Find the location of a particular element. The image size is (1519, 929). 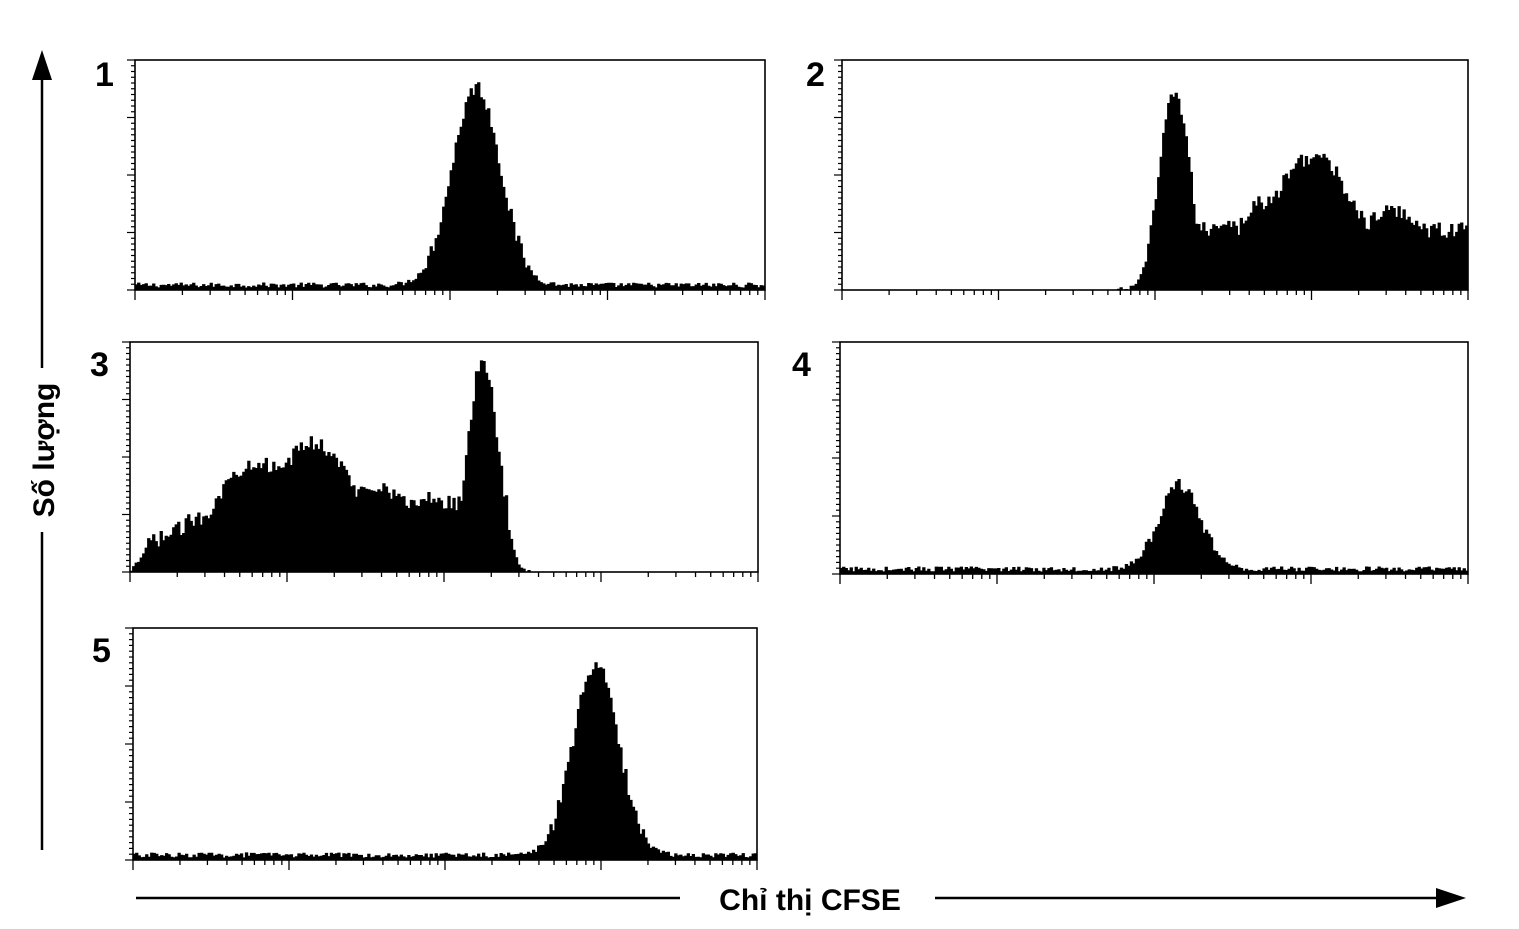

panel-number-4: 4 is located at coordinates (801, 365).